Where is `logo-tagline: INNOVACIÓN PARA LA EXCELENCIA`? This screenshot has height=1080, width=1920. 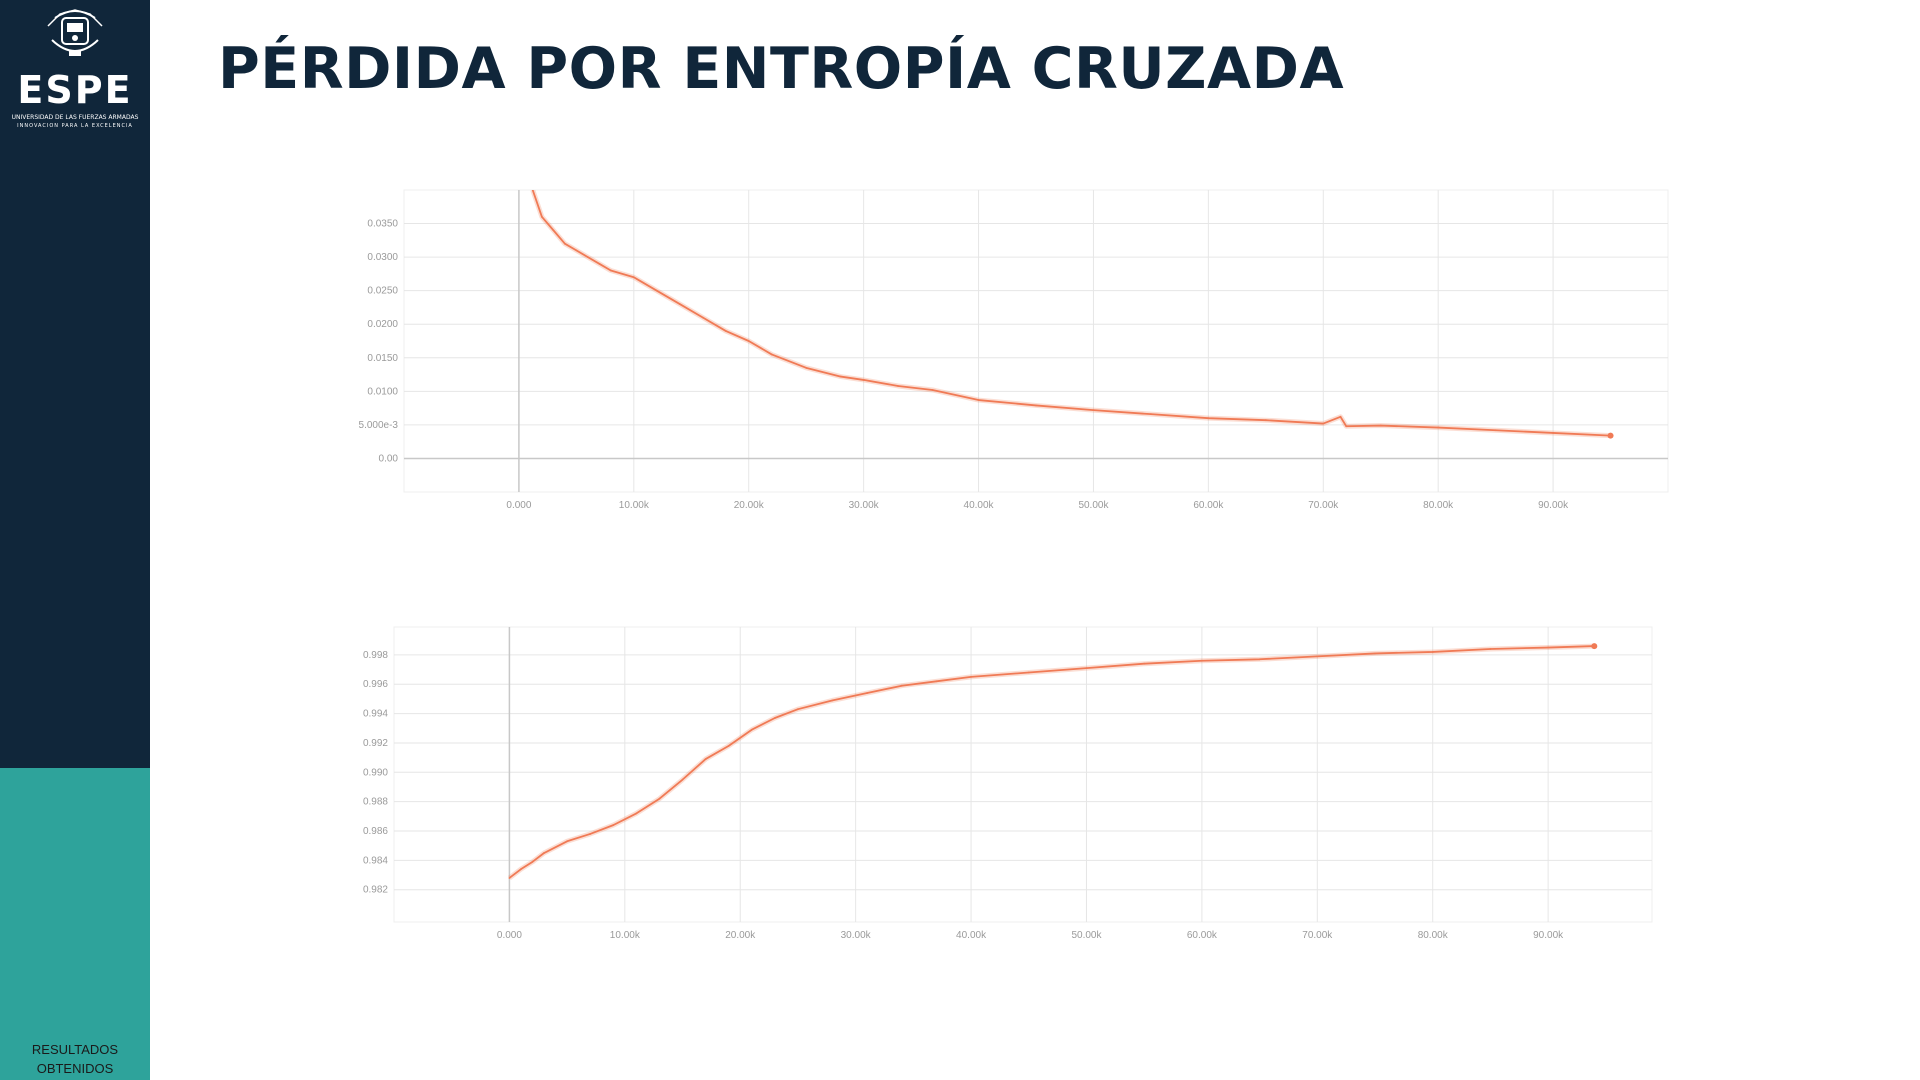
logo-tagline: INNOVACIÓN PARA LA EXCELENCIA is located at coordinates (75, 126).